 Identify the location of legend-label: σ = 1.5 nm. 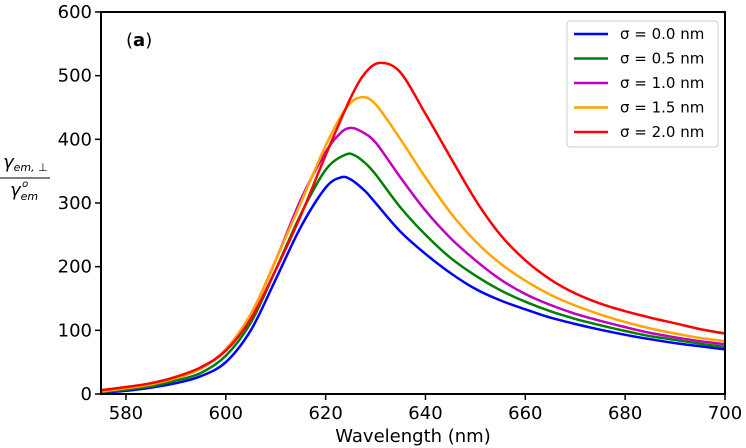
(662, 108).